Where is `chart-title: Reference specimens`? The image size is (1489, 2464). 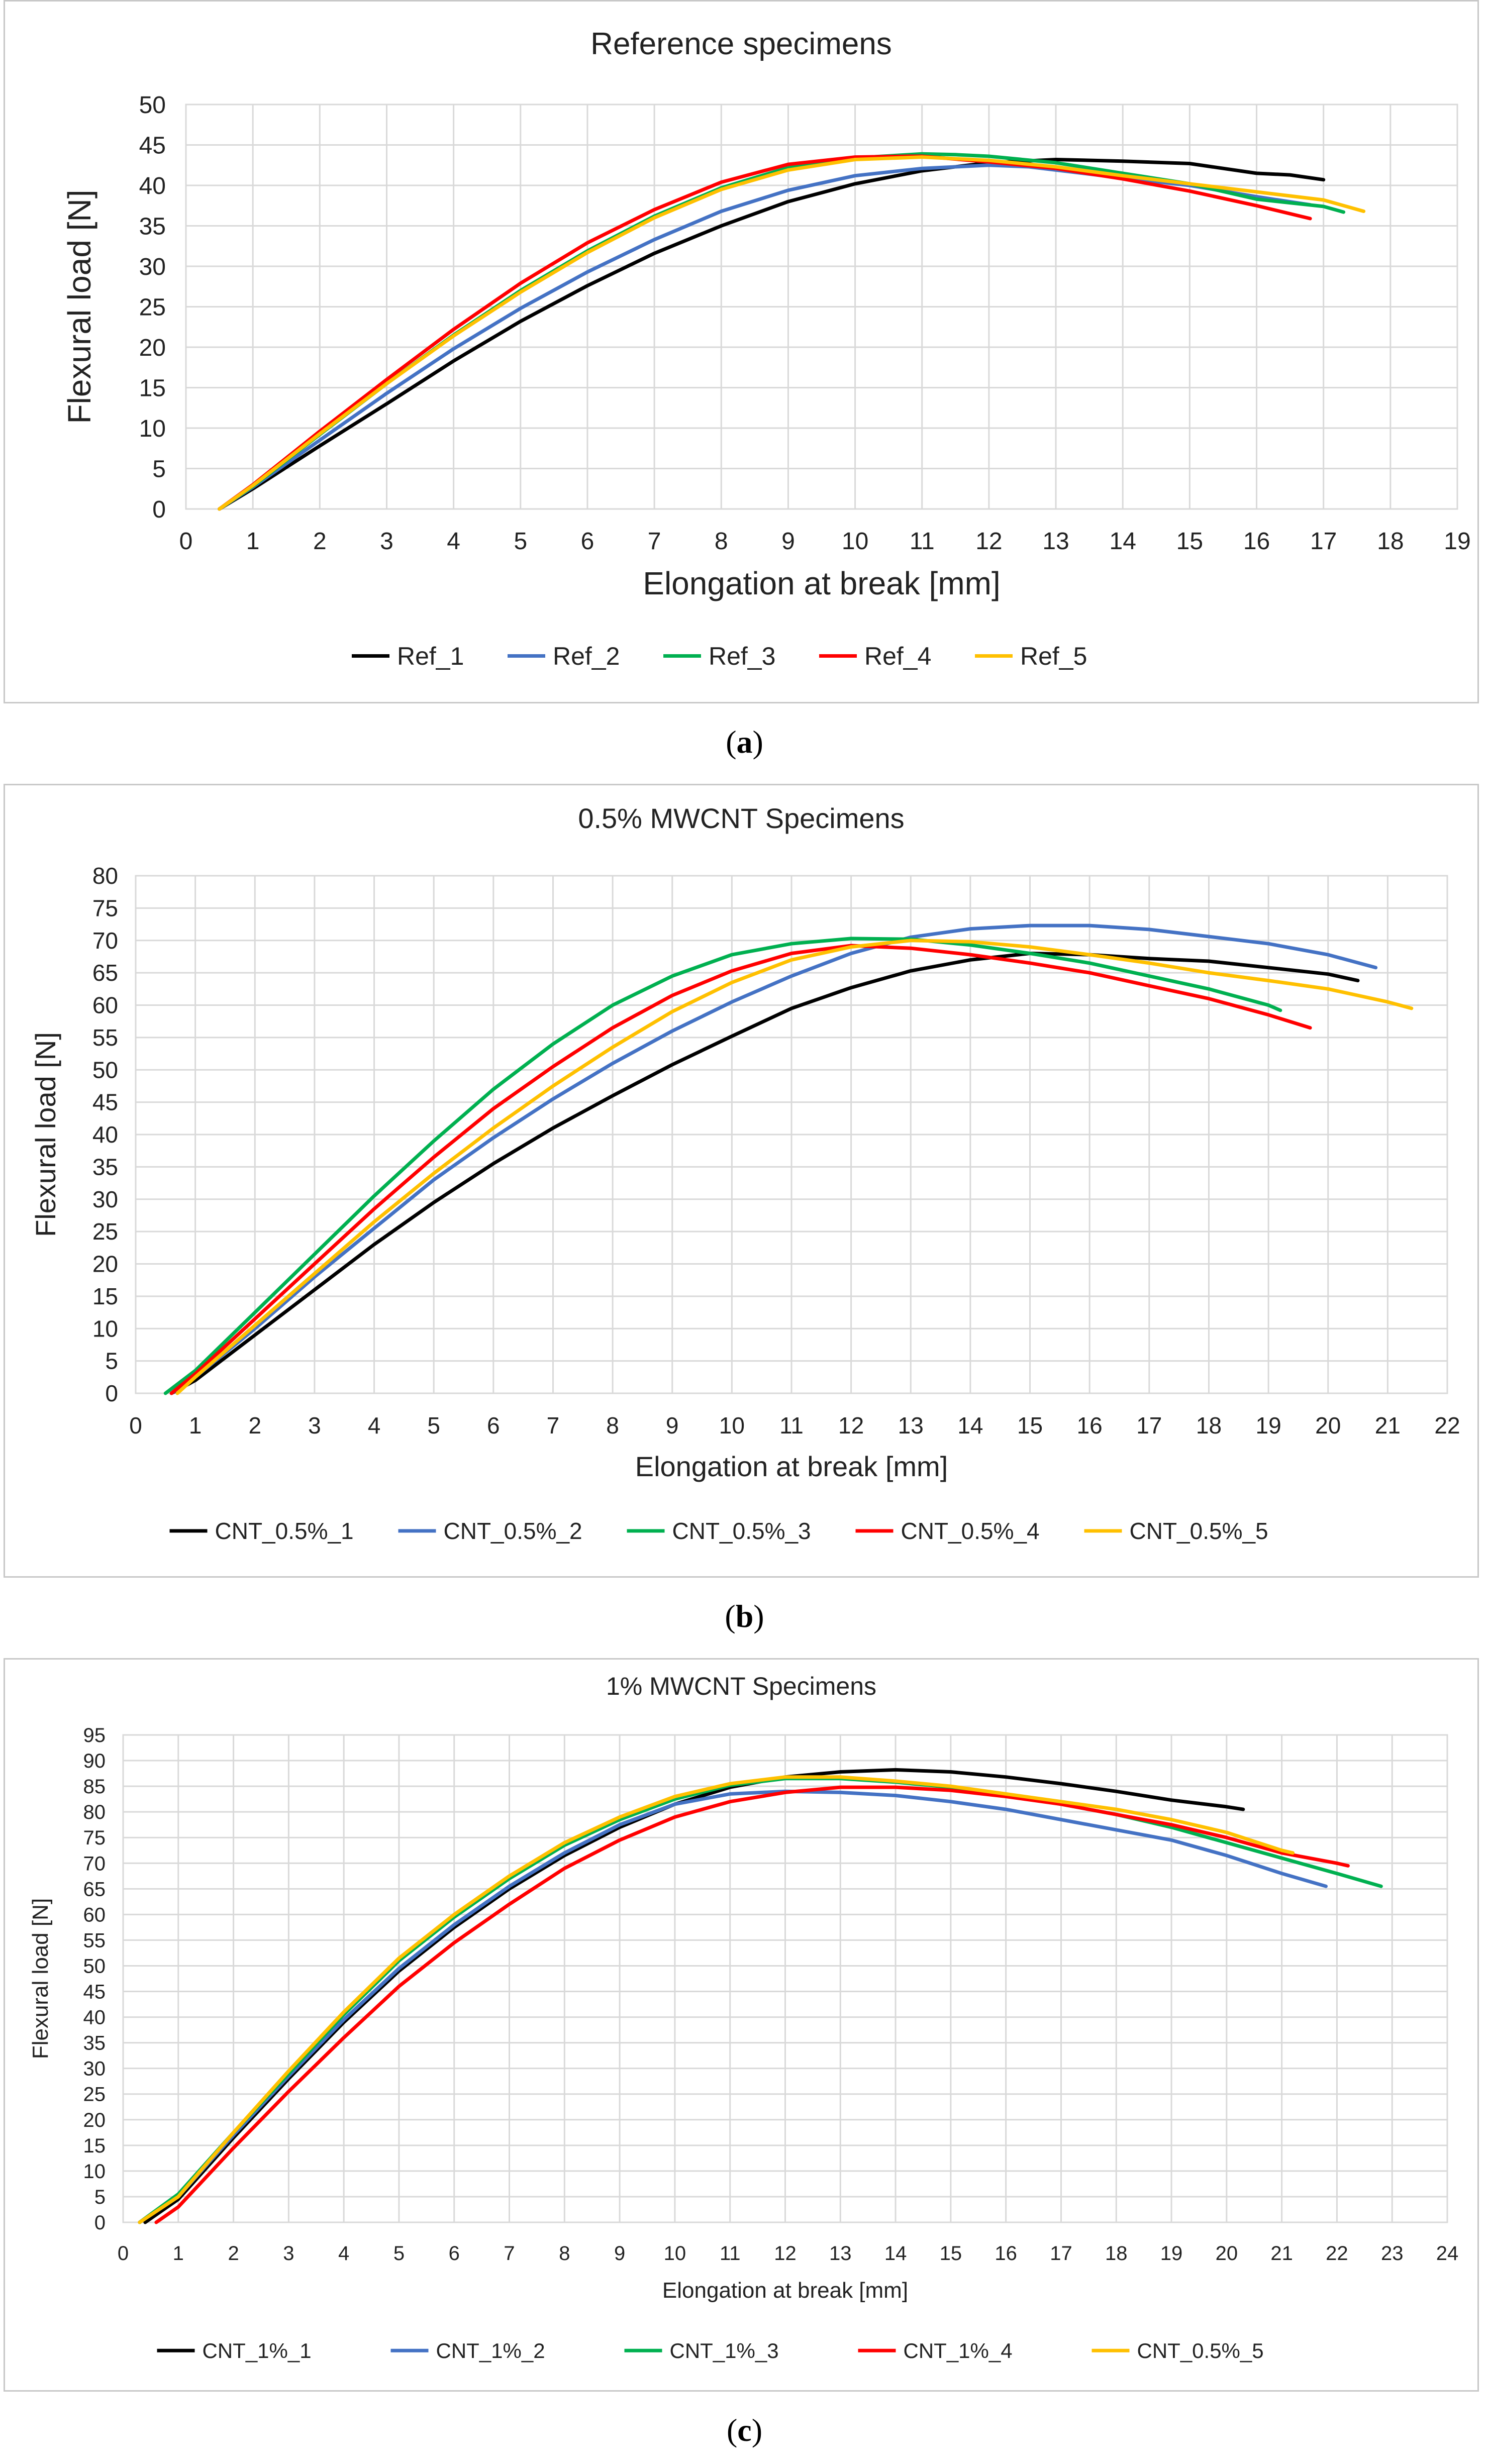 chart-title: Reference specimens is located at coordinates (741, 44).